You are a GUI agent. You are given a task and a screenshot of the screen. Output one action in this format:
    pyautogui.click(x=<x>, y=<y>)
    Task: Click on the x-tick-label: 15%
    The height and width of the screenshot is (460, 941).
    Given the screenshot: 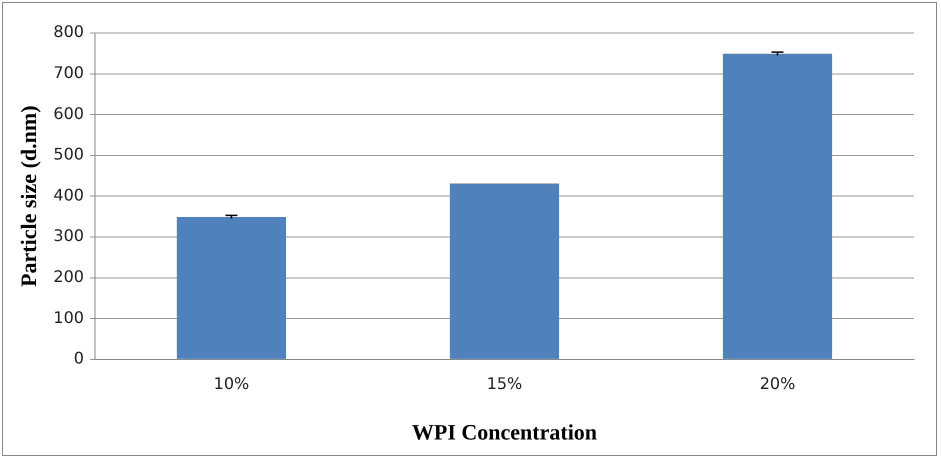 What is the action you would take?
    pyautogui.click(x=504, y=384)
    